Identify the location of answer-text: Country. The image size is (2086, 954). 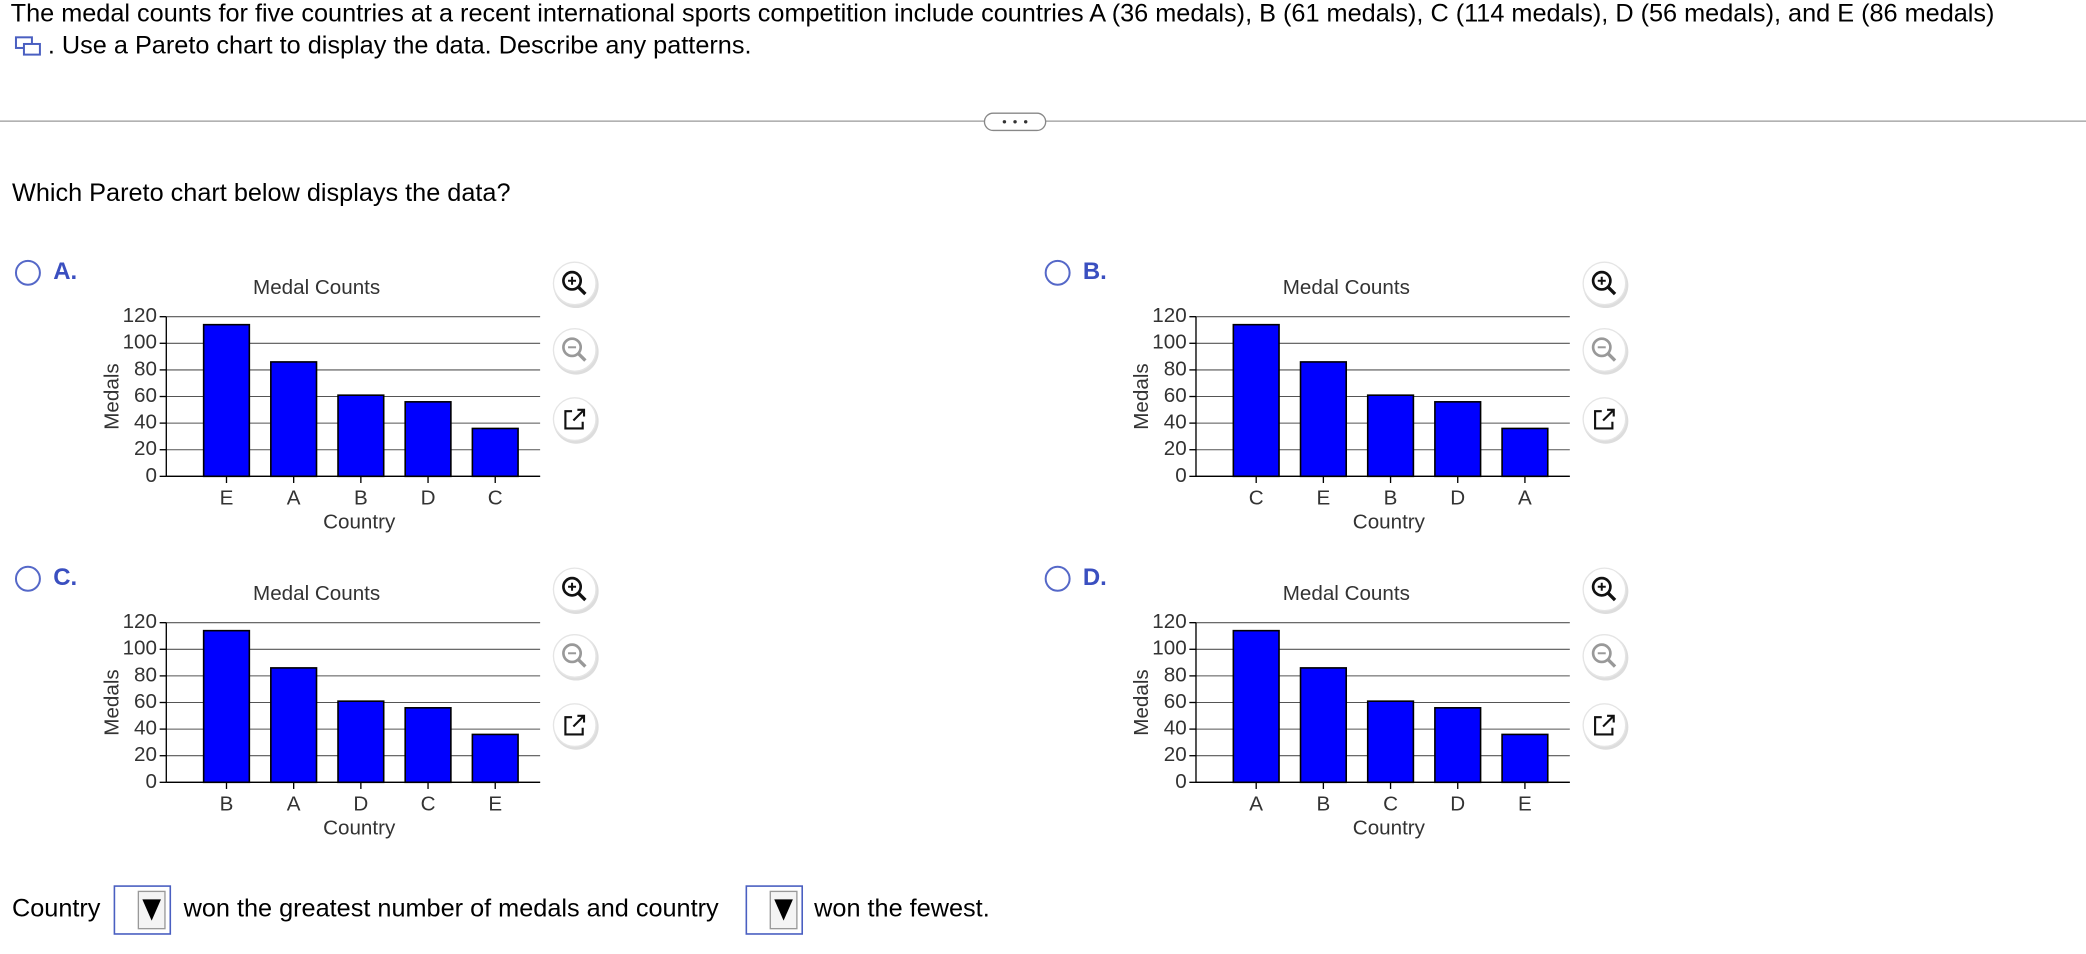
(56, 909).